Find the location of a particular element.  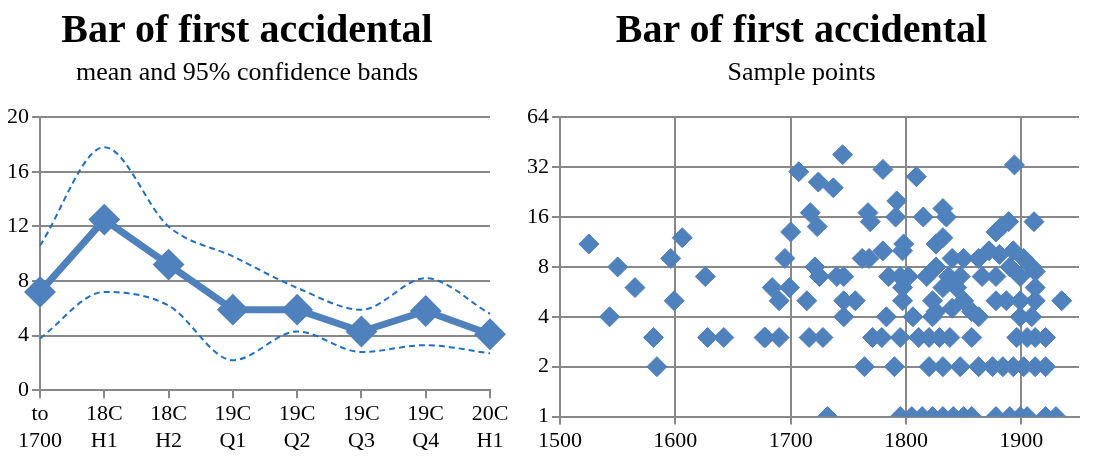

chart-subtitle: Sample points is located at coordinates (801, 72).